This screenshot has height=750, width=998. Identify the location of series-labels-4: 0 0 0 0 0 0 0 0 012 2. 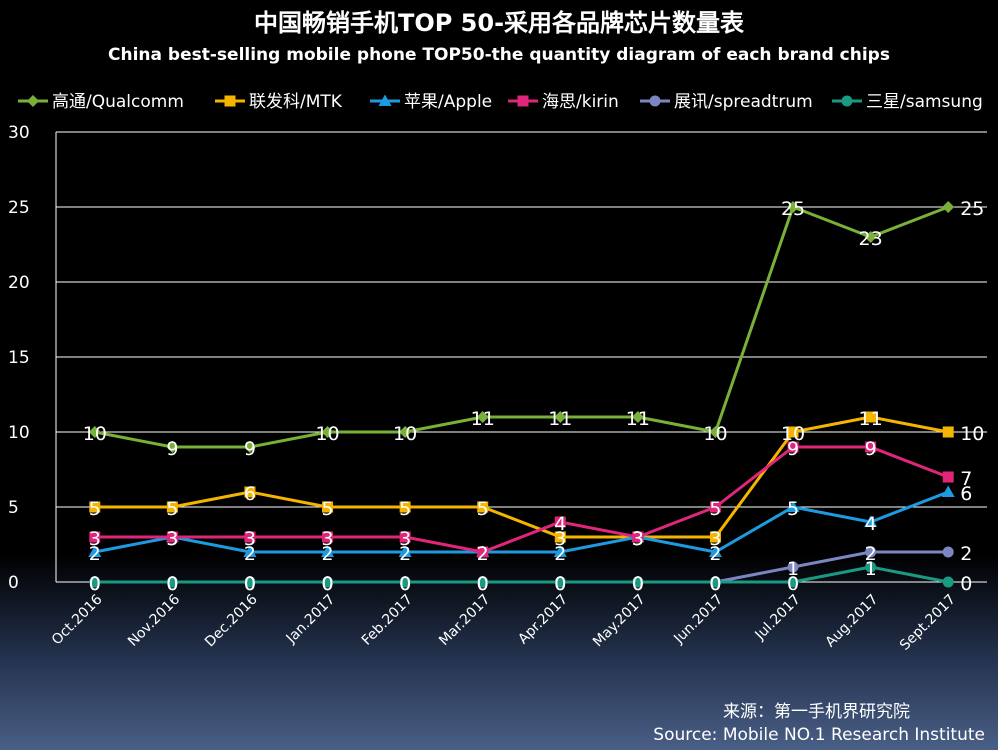
(531, 569).